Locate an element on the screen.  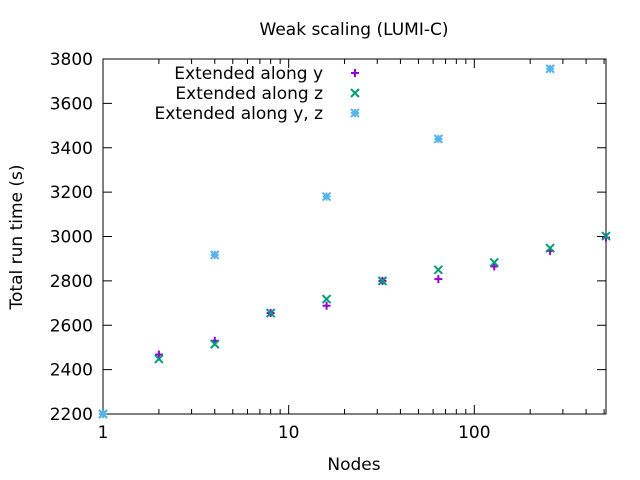
x-tick-label: 1 is located at coordinates (103, 433).